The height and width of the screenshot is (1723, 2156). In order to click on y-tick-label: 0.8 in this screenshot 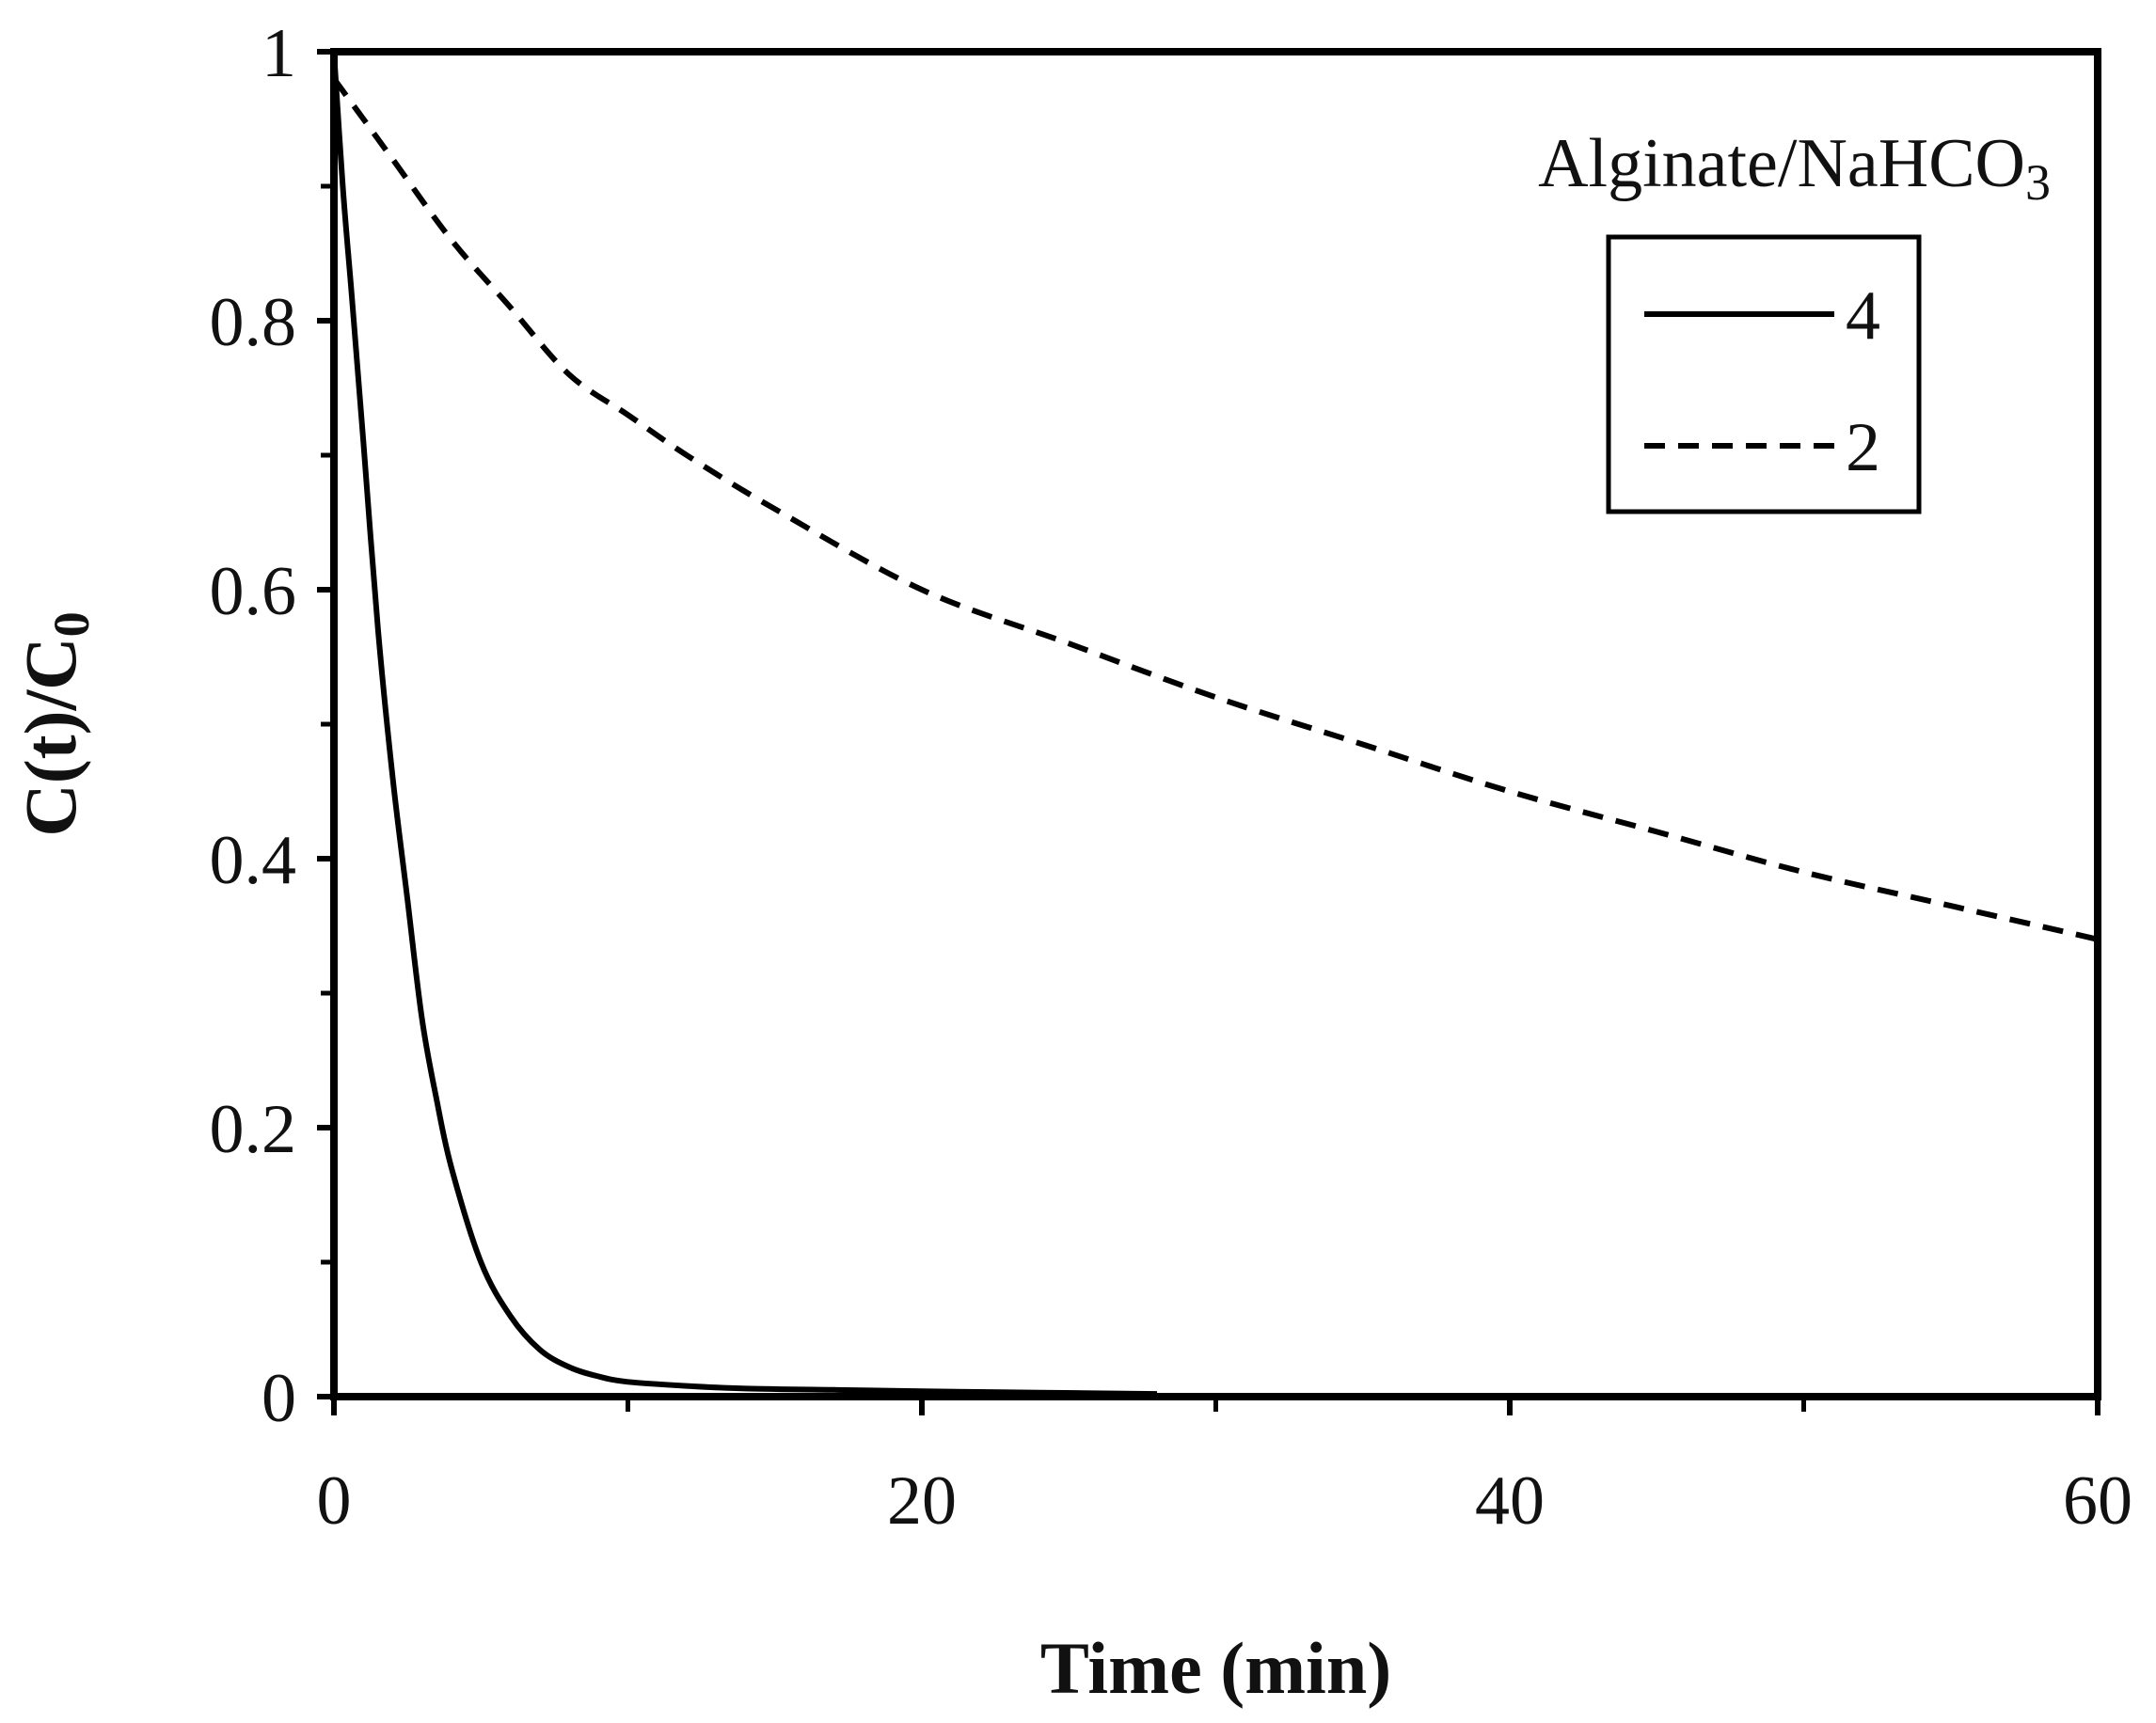, I will do `click(253, 323)`.